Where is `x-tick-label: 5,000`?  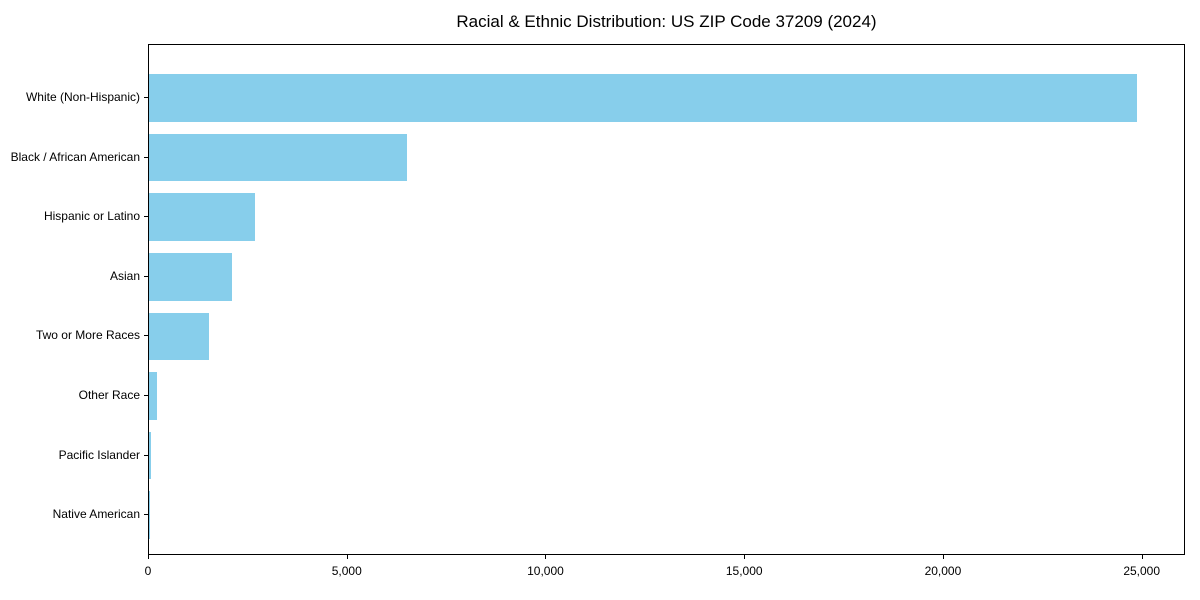 x-tick-label: 5,000 is located at coordinates (346, 571).